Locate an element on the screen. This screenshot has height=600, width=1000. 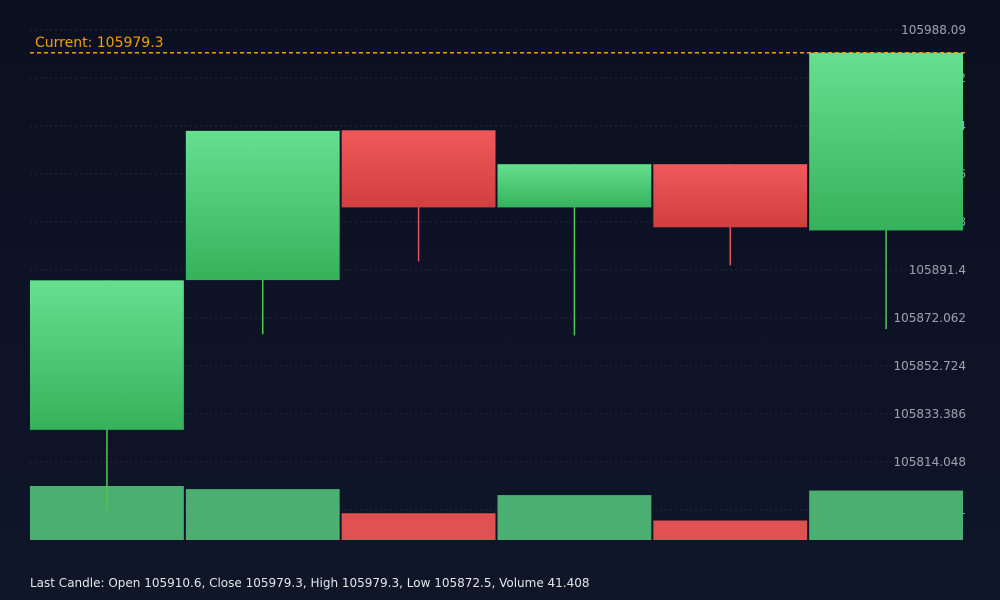
volume-bars is located at coordinates (496, 513).